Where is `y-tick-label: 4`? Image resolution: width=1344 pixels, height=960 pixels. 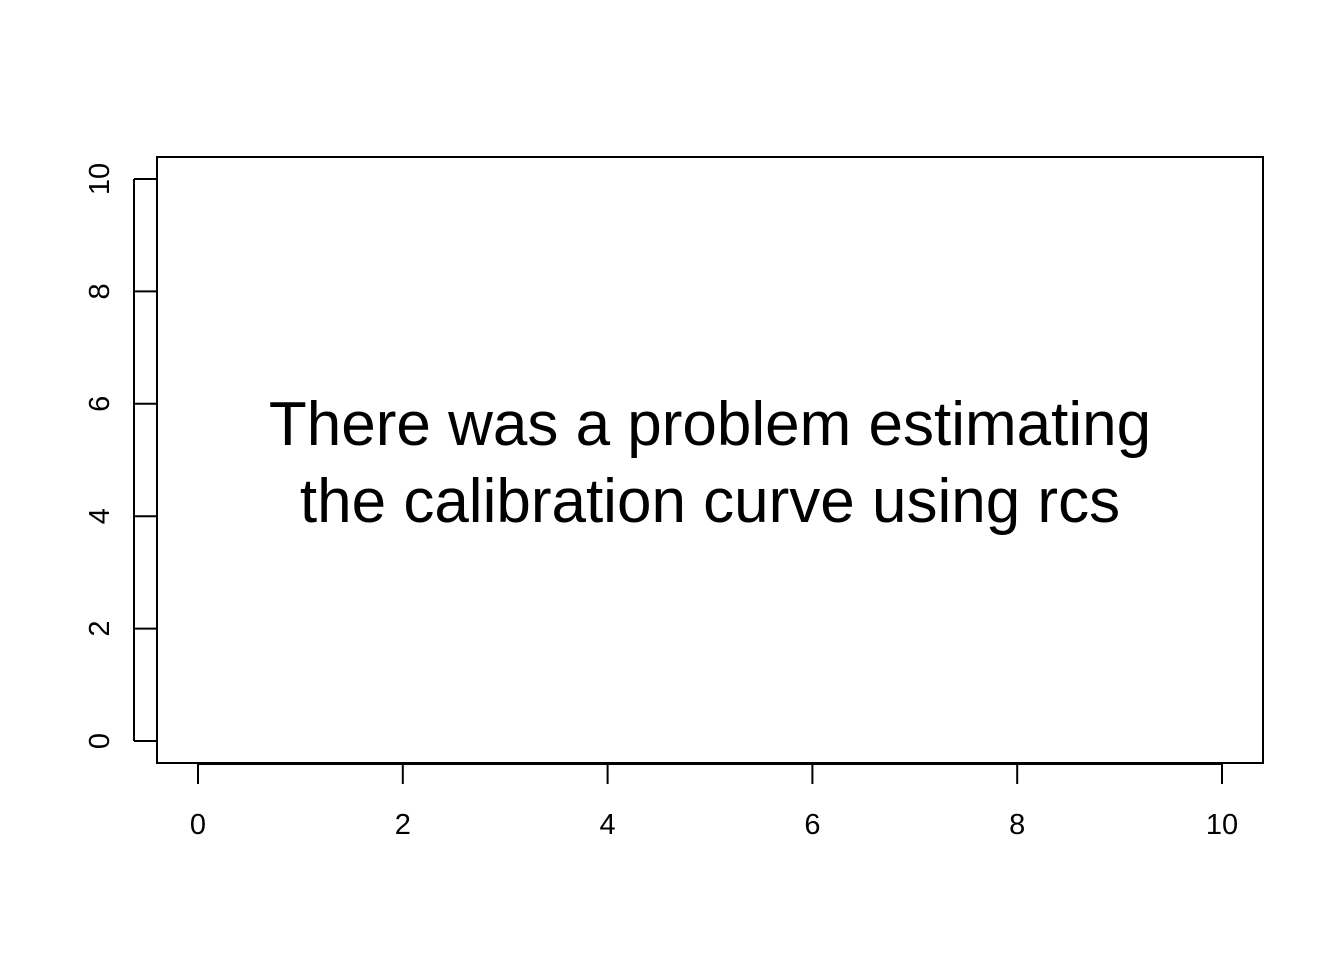
y-tick-label: 4 is located at coordinates (100, 516).